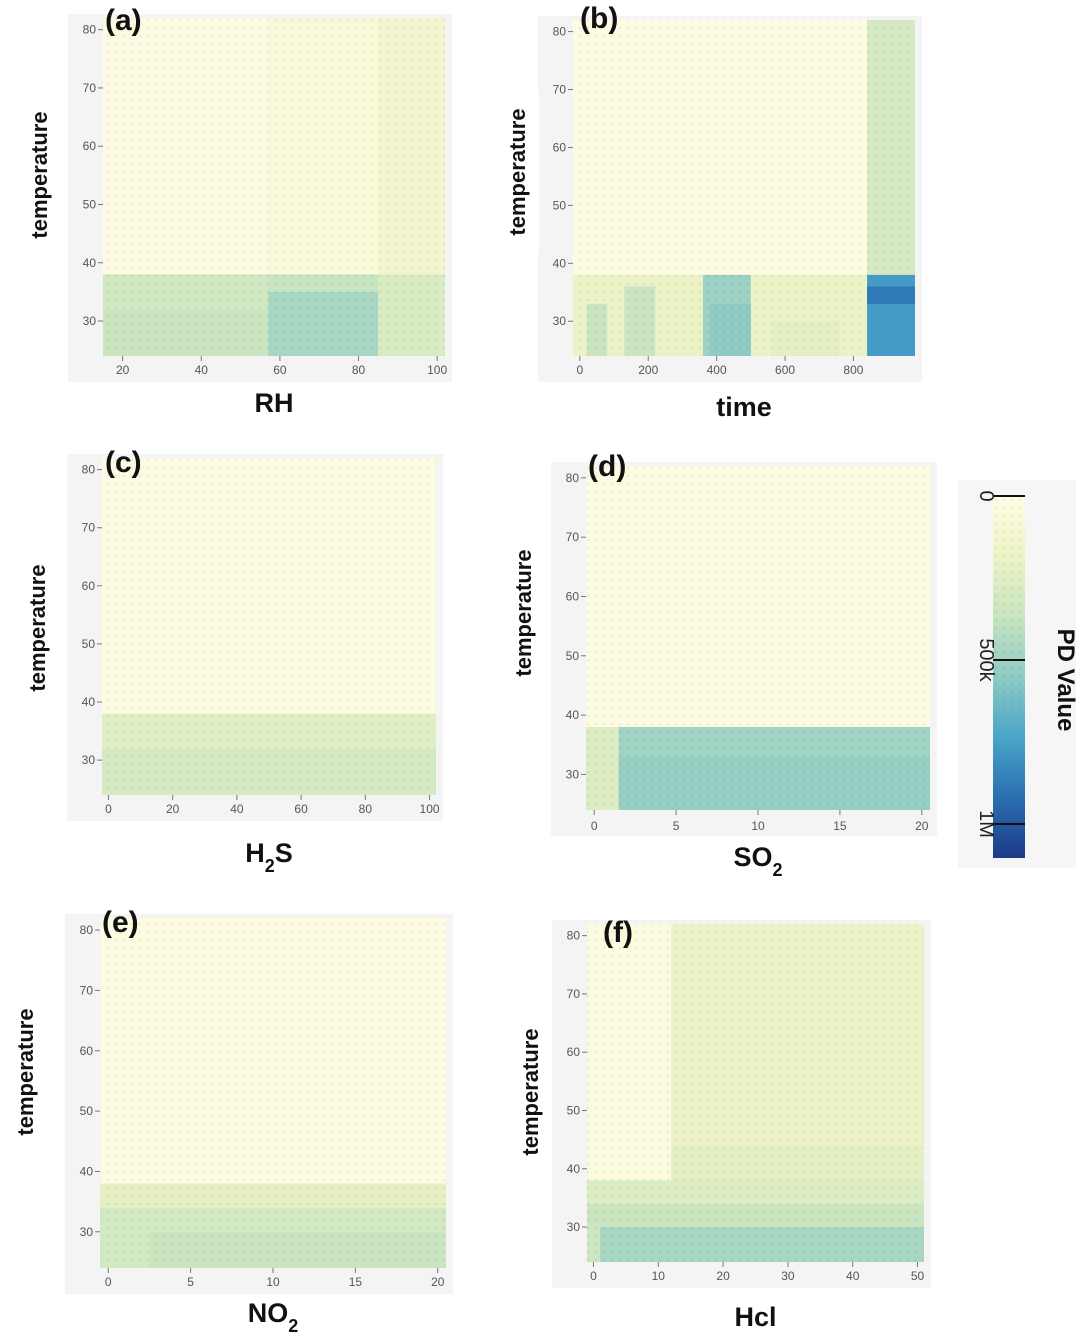 The image size is (1080, 1342). I want to click on colorbar-tick-label: 0, so click(986, 495).